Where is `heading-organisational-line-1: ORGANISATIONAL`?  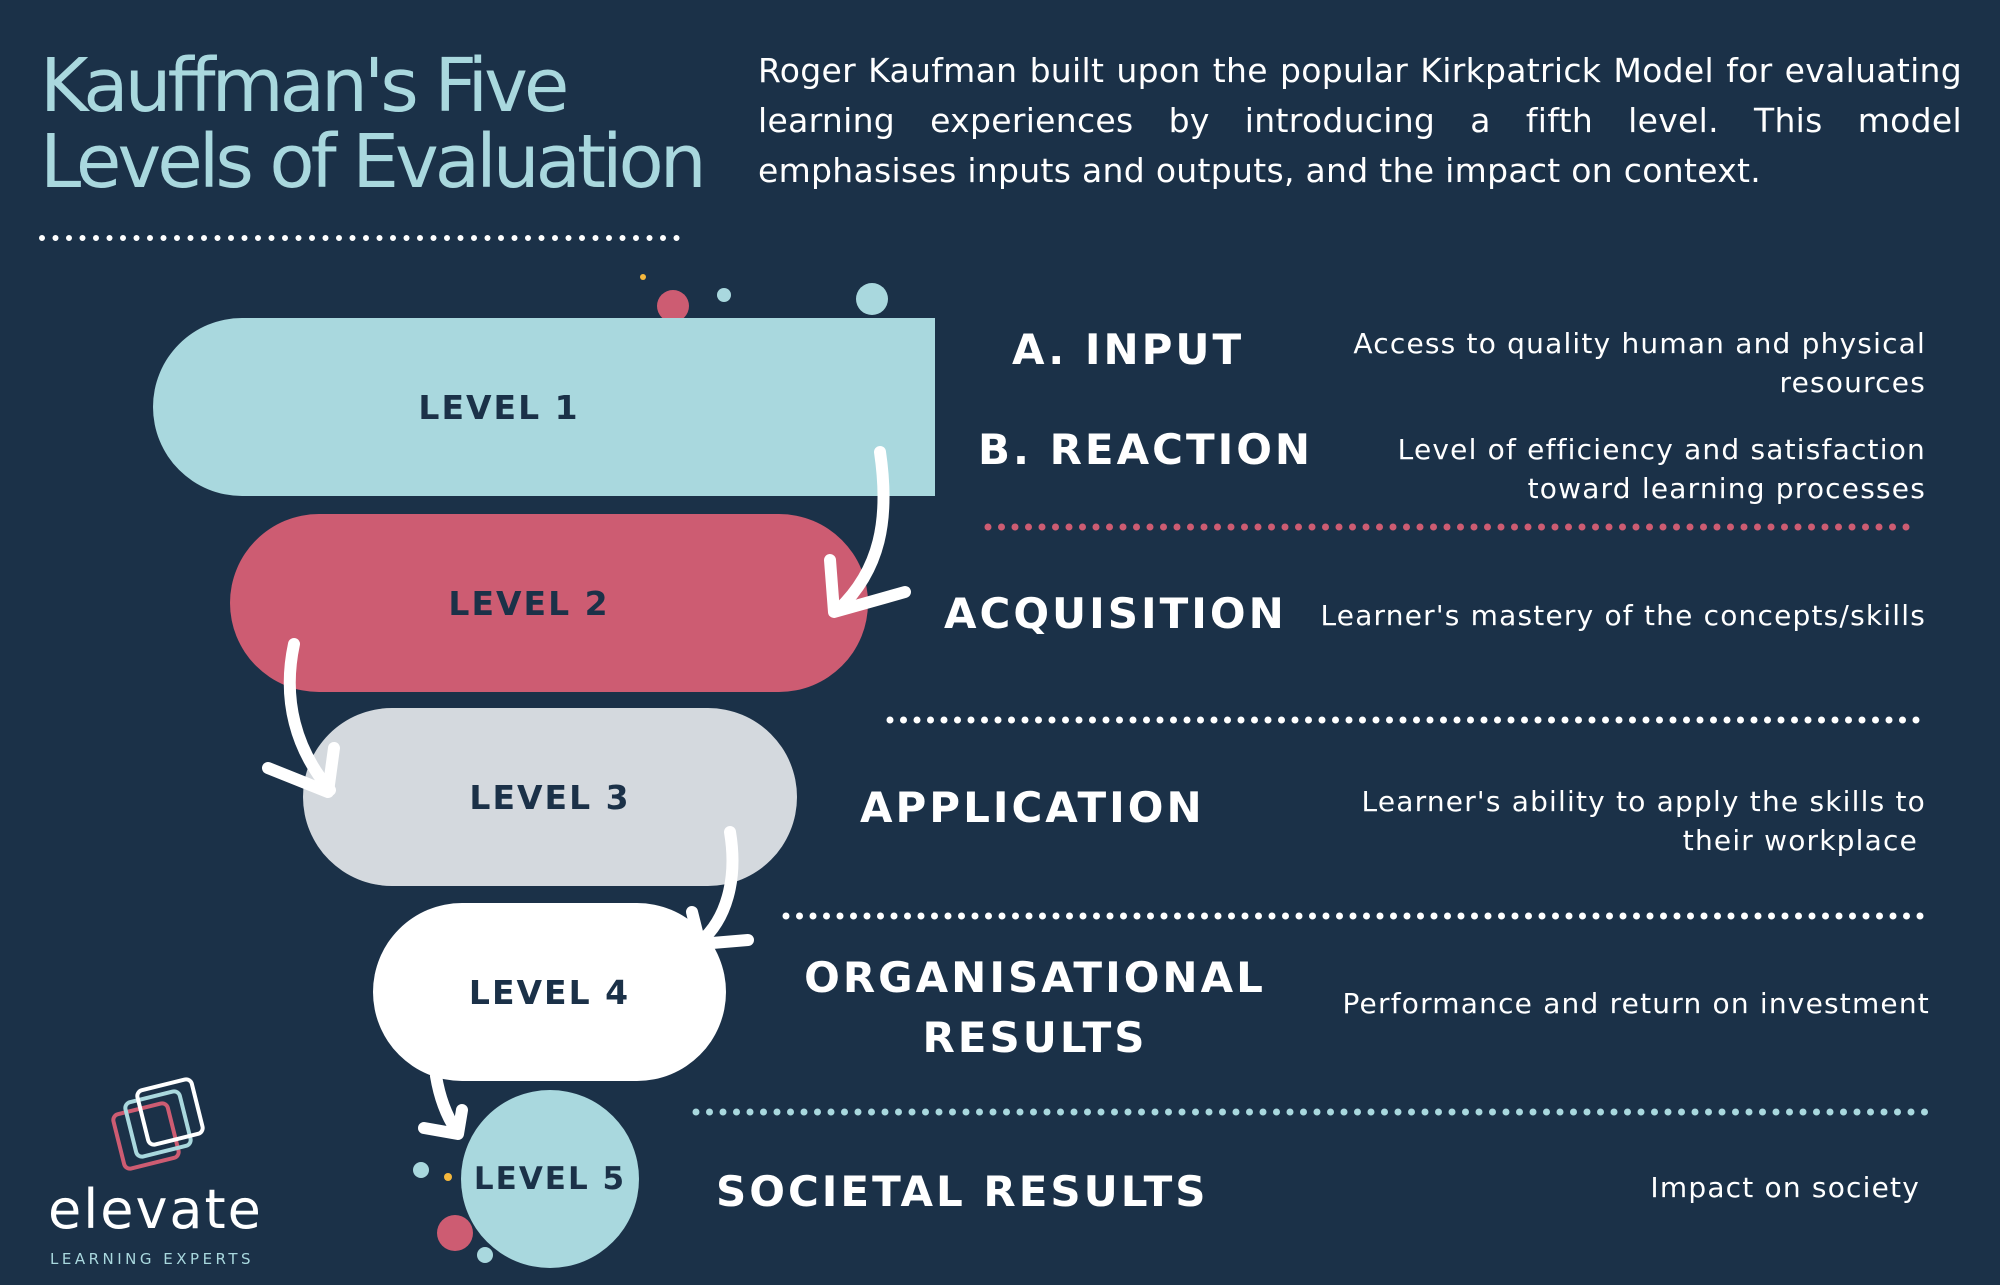 heading-organisational-line-1: ORGANISATIONAL is located at coordinates (1035, 977).